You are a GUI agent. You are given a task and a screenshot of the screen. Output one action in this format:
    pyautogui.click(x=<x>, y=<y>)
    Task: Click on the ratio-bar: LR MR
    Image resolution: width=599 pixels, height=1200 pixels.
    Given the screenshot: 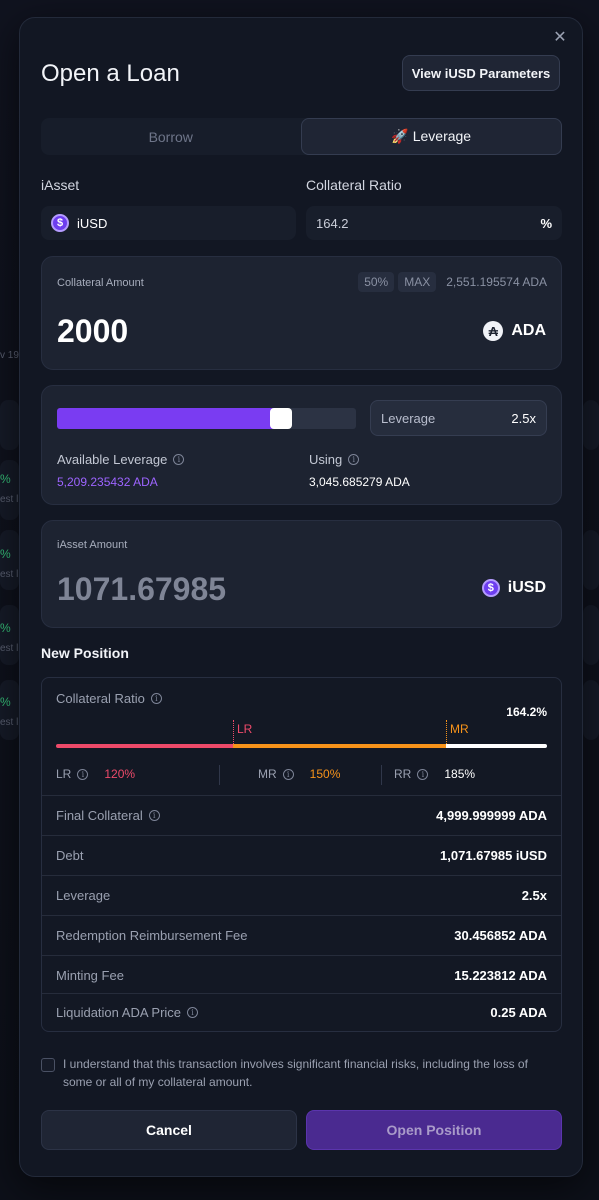 What is the action you would take?
    pyautogui.click(x=301, y=734)
    